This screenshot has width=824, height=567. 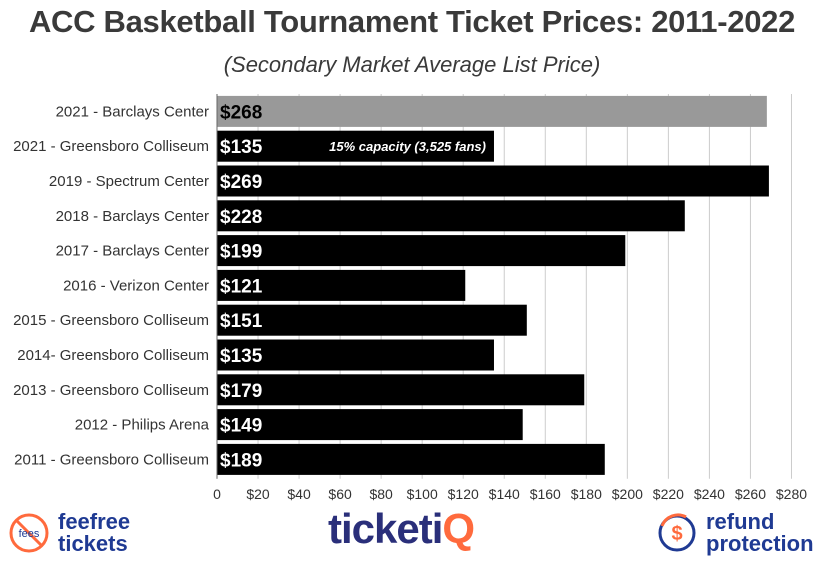 I want to click on x-tick-label: $220, so click(x=668, y=494).